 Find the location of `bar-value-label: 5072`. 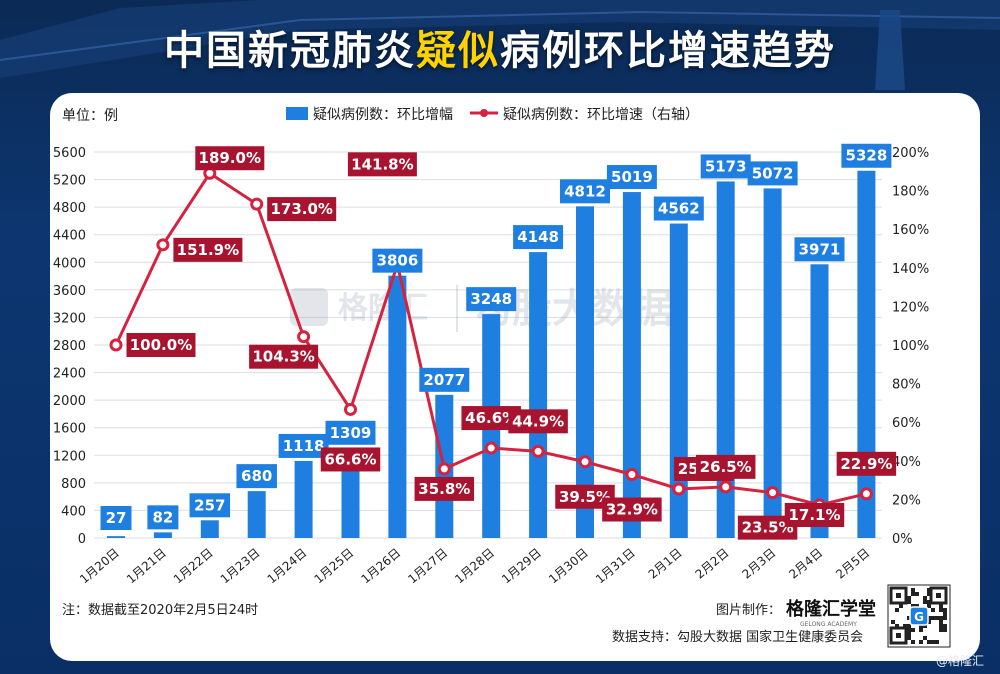

bar-value-label: 5072 is located at coordinates (773, 173).